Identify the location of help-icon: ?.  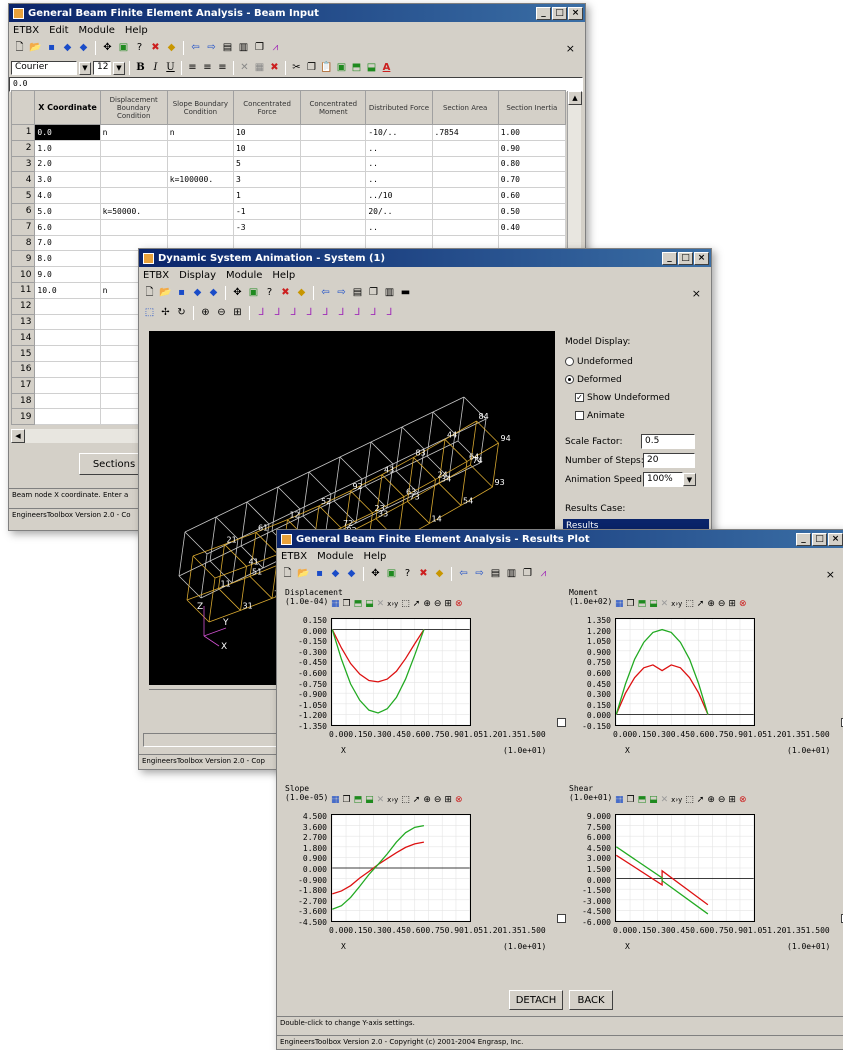
(139, 47).